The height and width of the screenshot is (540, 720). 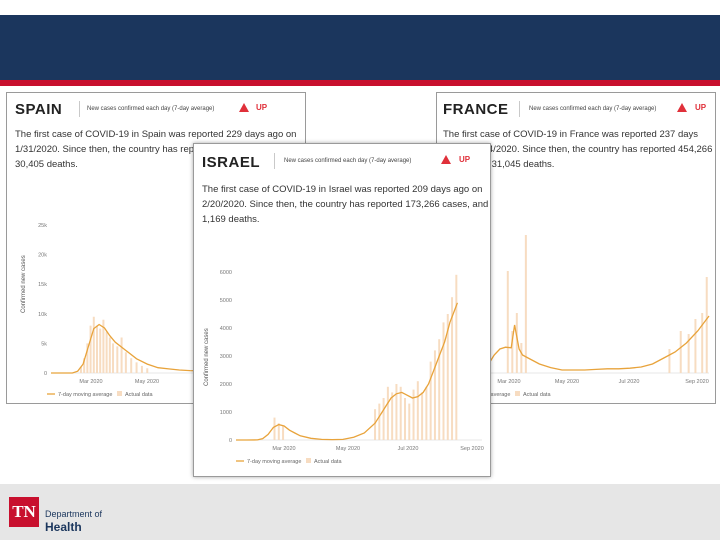 What do you see at coordinates (360, 83) in the screenshot?
I see `accent-rule` at bounding box center [360, 83].